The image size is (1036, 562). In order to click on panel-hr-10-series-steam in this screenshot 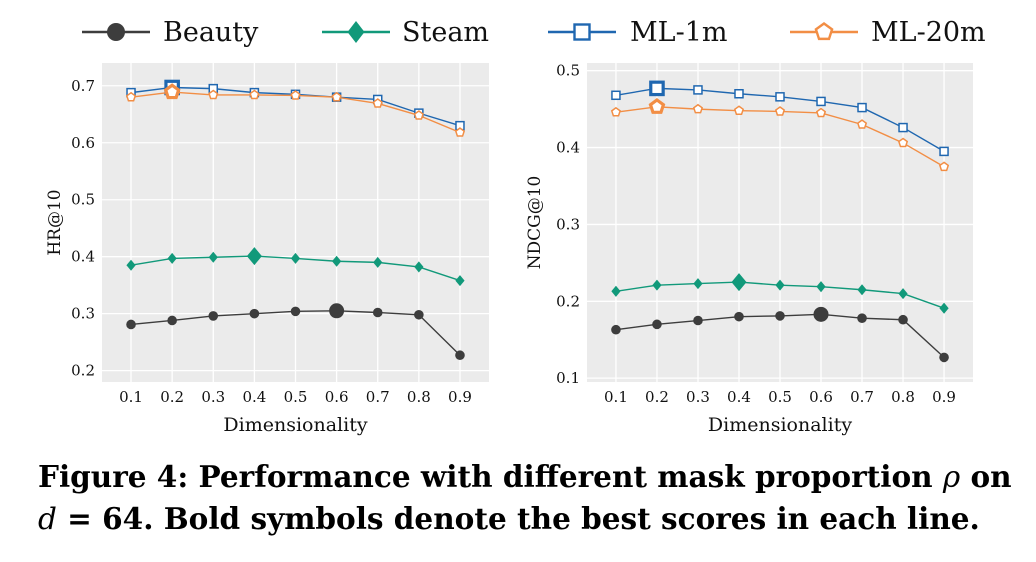, I will do `click(295, 267)`.